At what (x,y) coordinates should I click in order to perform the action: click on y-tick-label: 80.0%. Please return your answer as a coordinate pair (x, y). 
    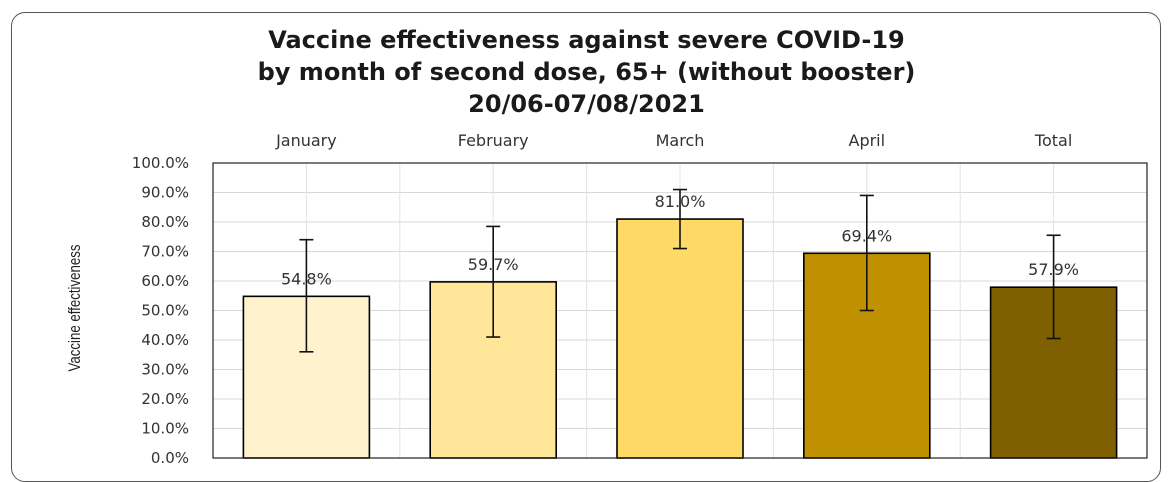
    Looking at the image, I should click on (165, 222).